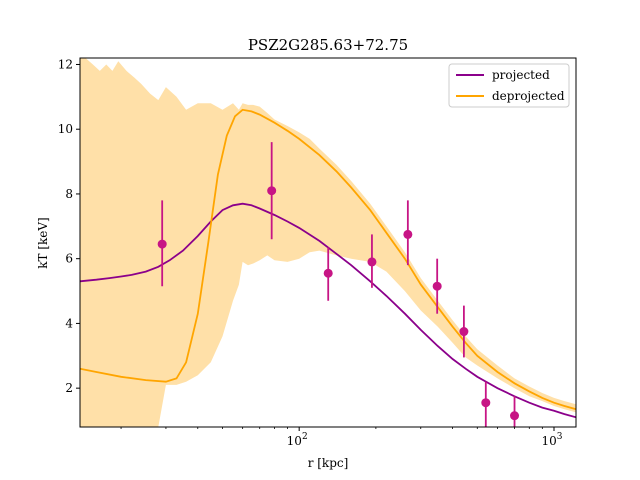  What do you see at coordinates (528, 96) in the screenshot?
I see `legend-label-deprojected: deprojected` at bounding box center [528, 96].